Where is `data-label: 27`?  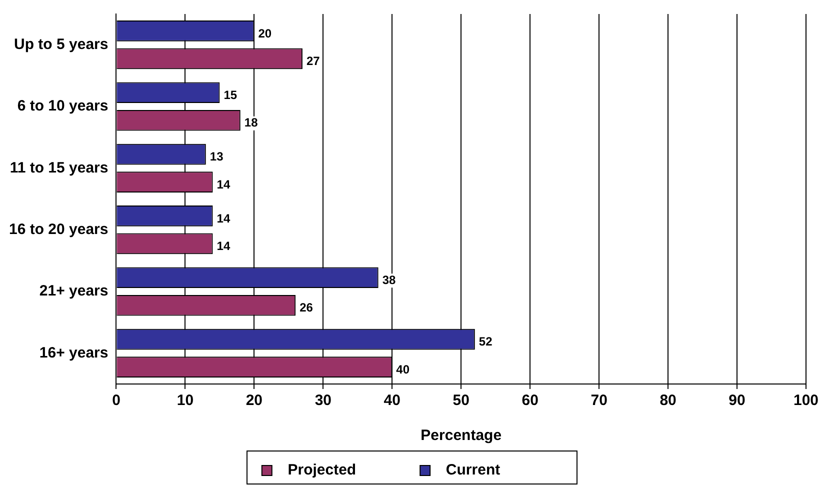 data-label: 27 is located at coordinates (313, 61).